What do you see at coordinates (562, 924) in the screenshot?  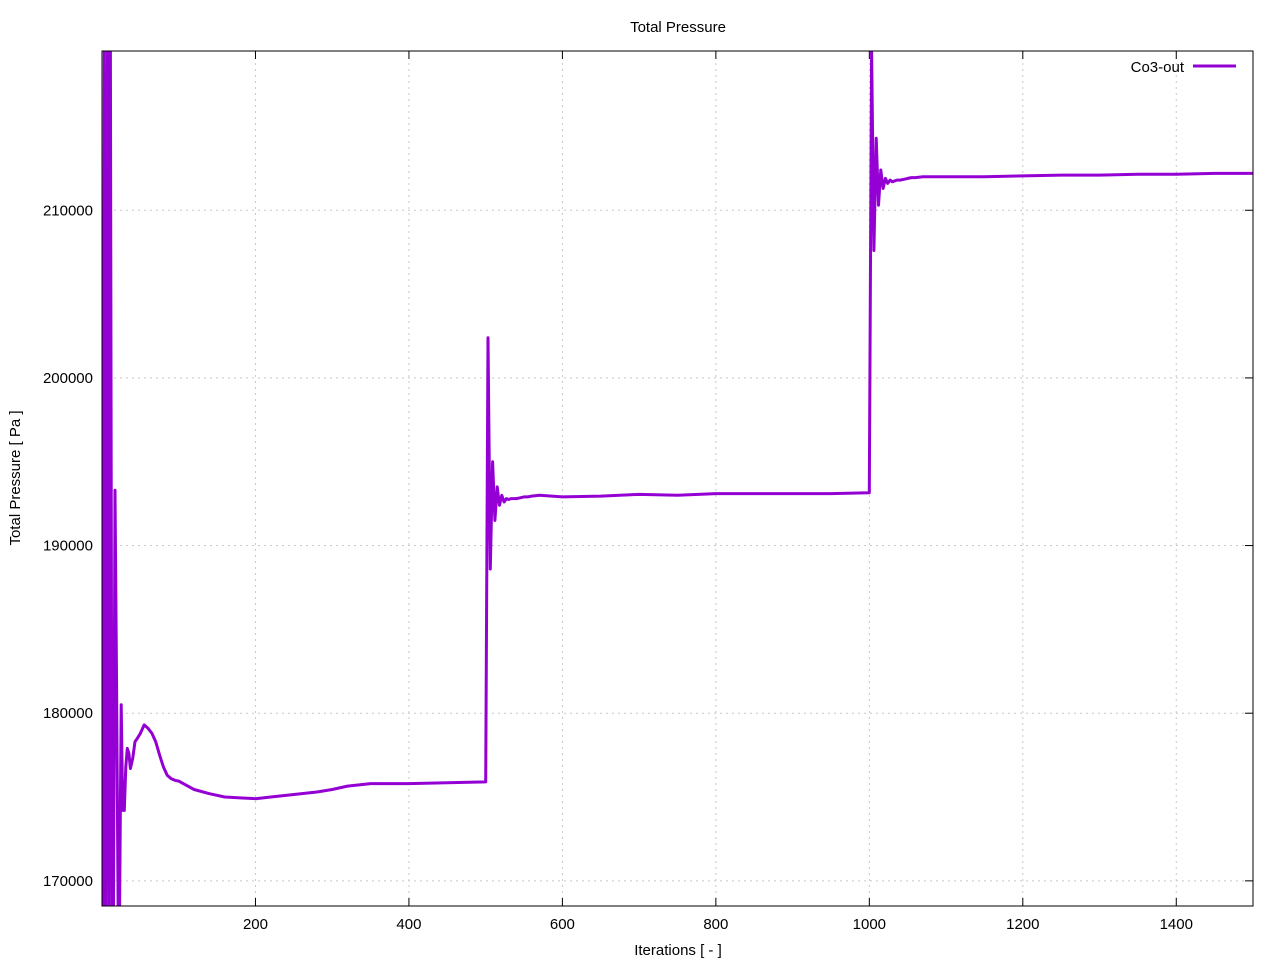 I see `x-tick-label: 600` at bounding box center [562, 924].